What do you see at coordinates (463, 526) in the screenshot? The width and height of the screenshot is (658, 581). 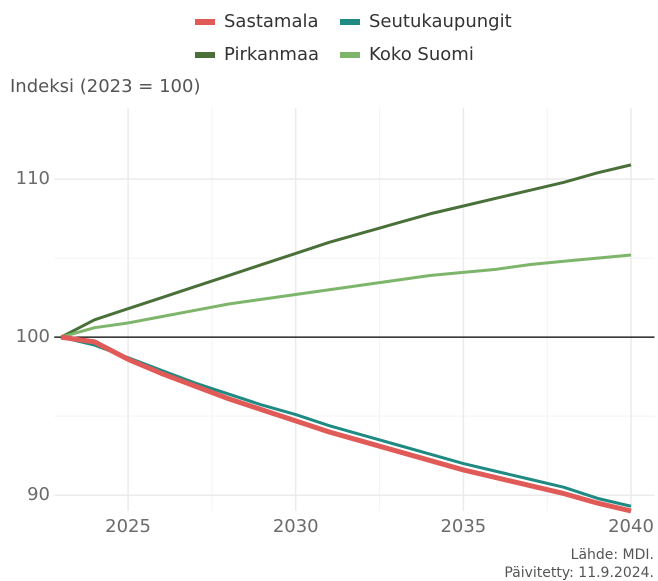 I see `x-tick-label: 2035` at bounding box center [463, 526].